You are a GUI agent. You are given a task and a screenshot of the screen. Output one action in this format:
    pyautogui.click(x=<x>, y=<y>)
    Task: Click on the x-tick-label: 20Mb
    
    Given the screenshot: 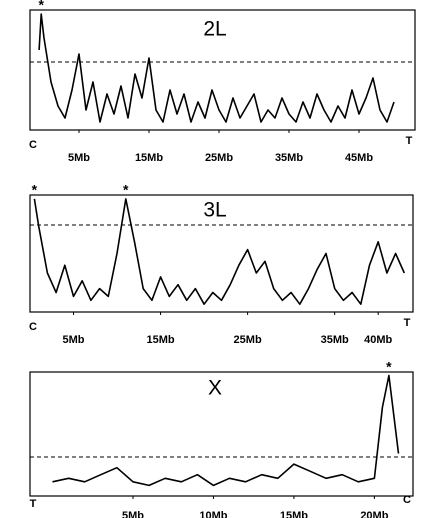 What is the action you would take?
    pyautogui.click(x=374, y=514)
    